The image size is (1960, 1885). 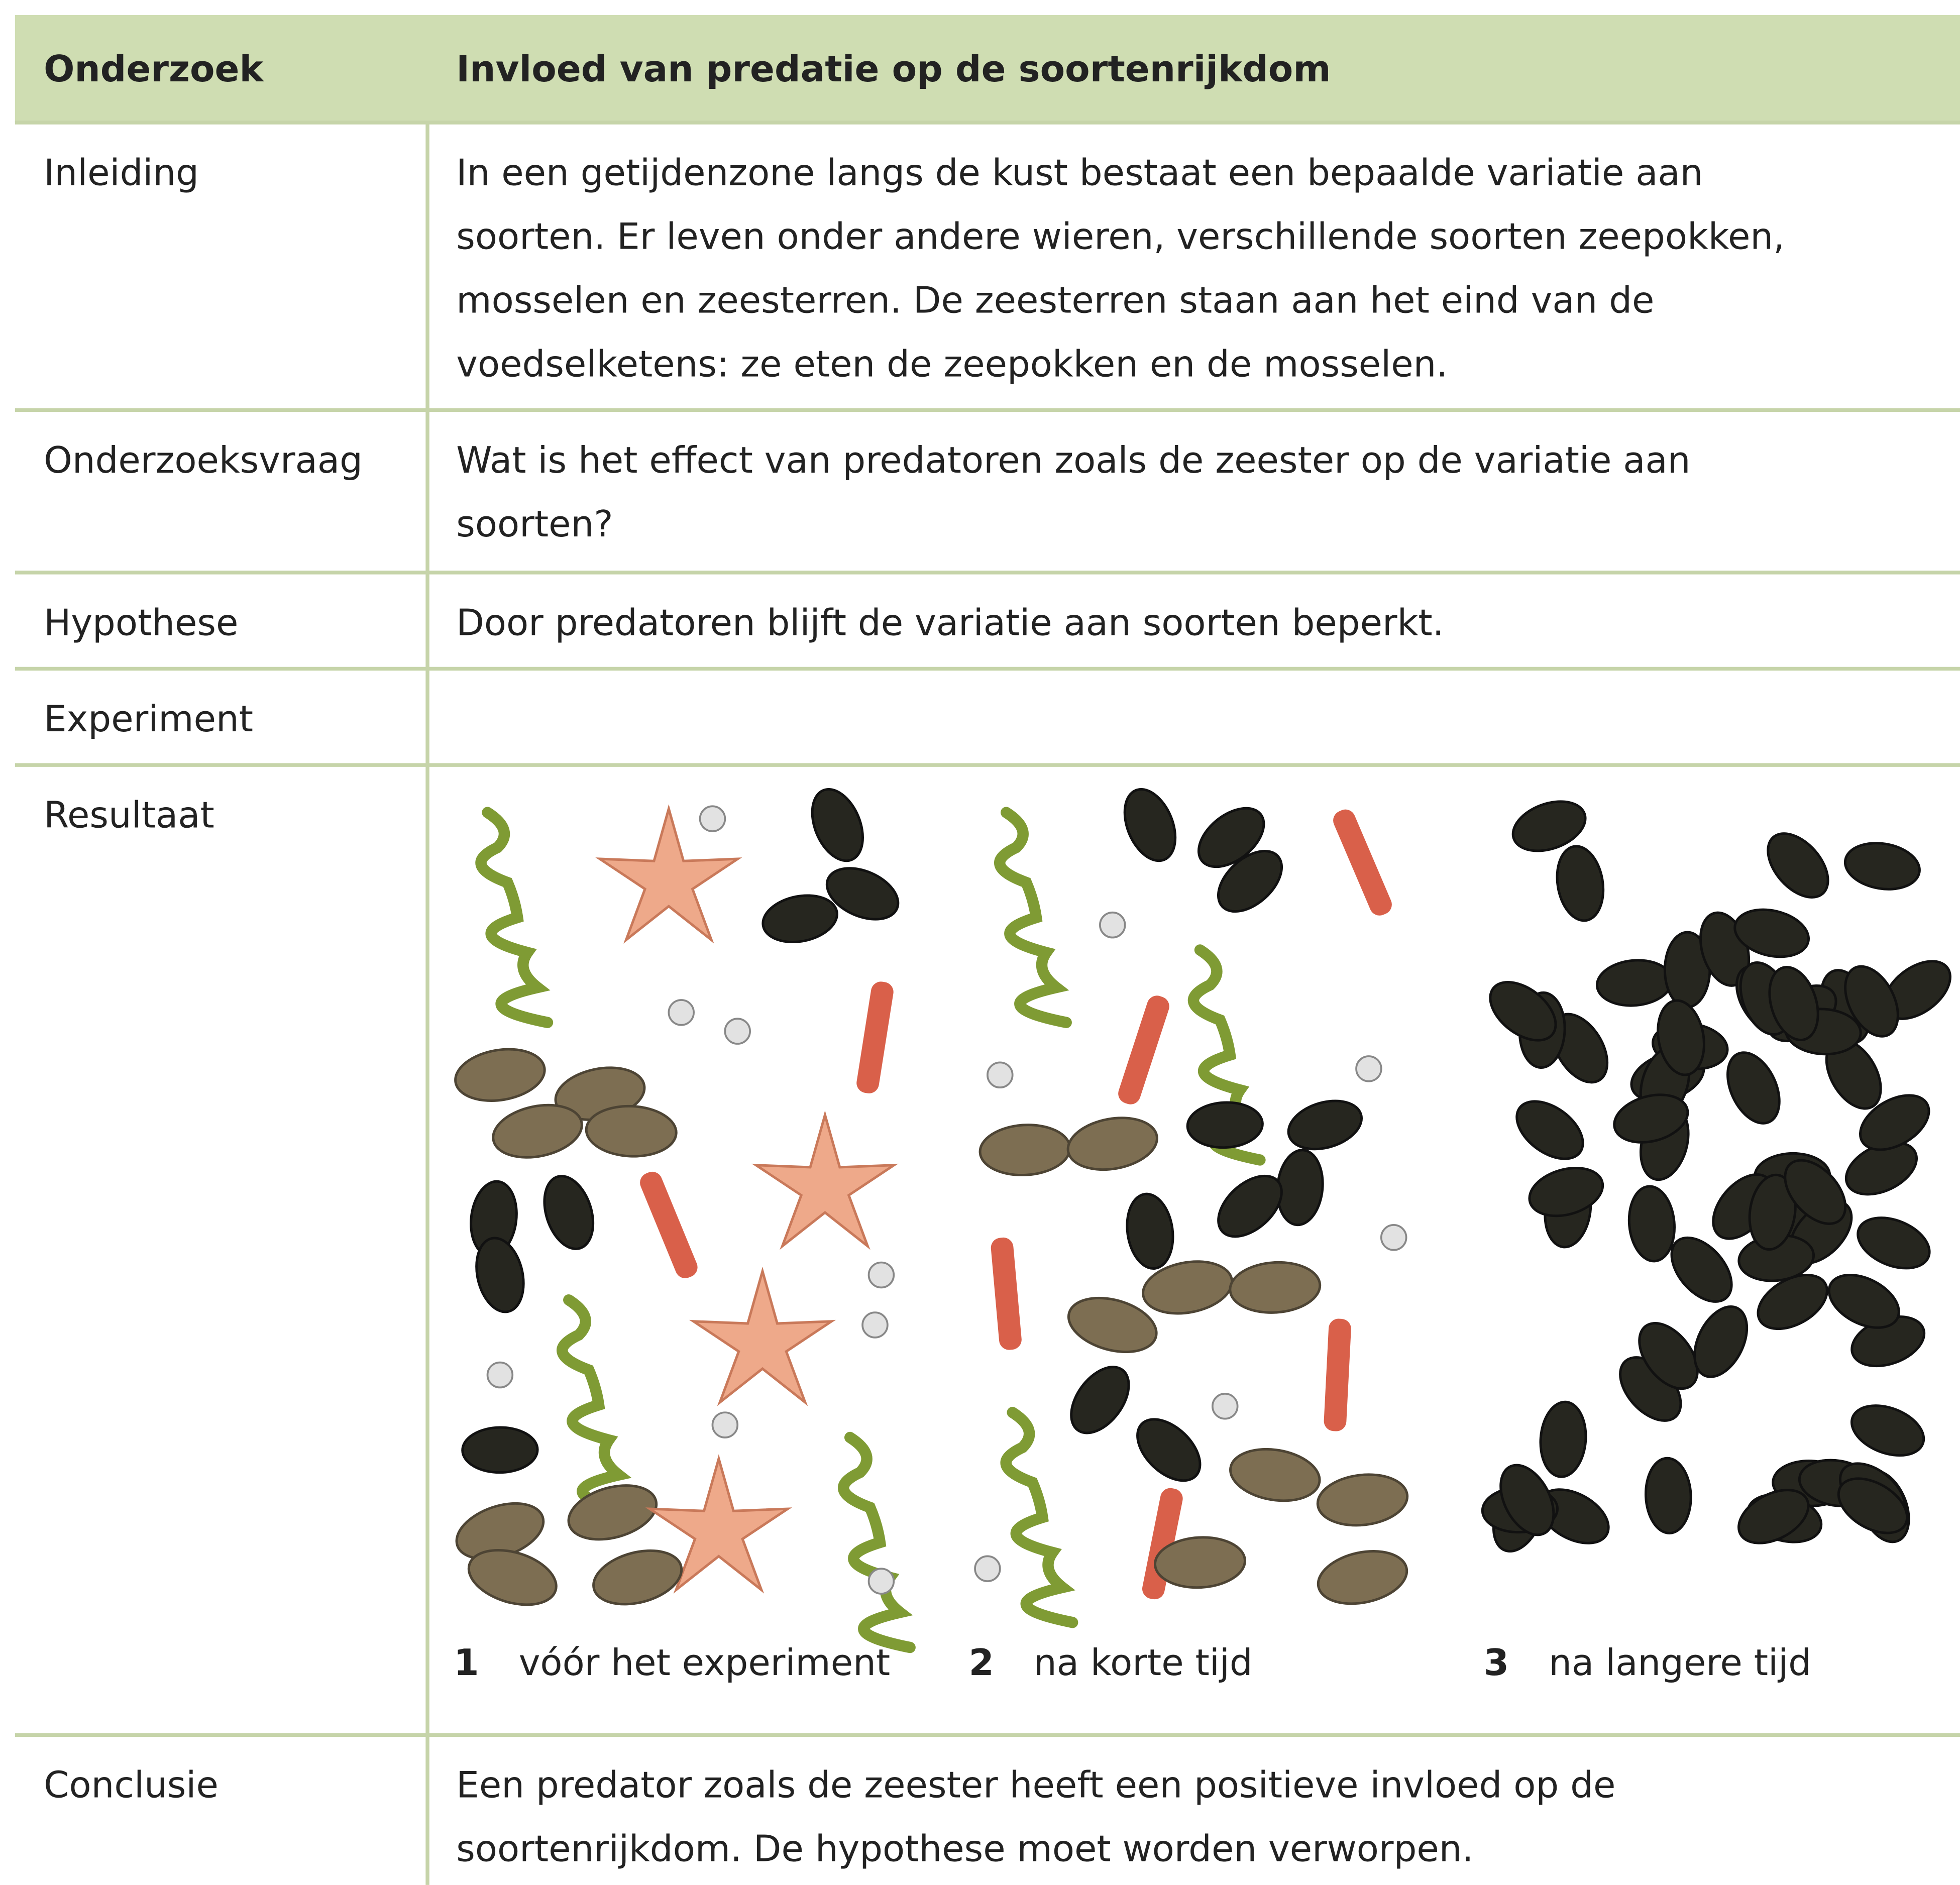 I want to click on row-label: Onderzoeksvraag, so click(x=203, y=460).